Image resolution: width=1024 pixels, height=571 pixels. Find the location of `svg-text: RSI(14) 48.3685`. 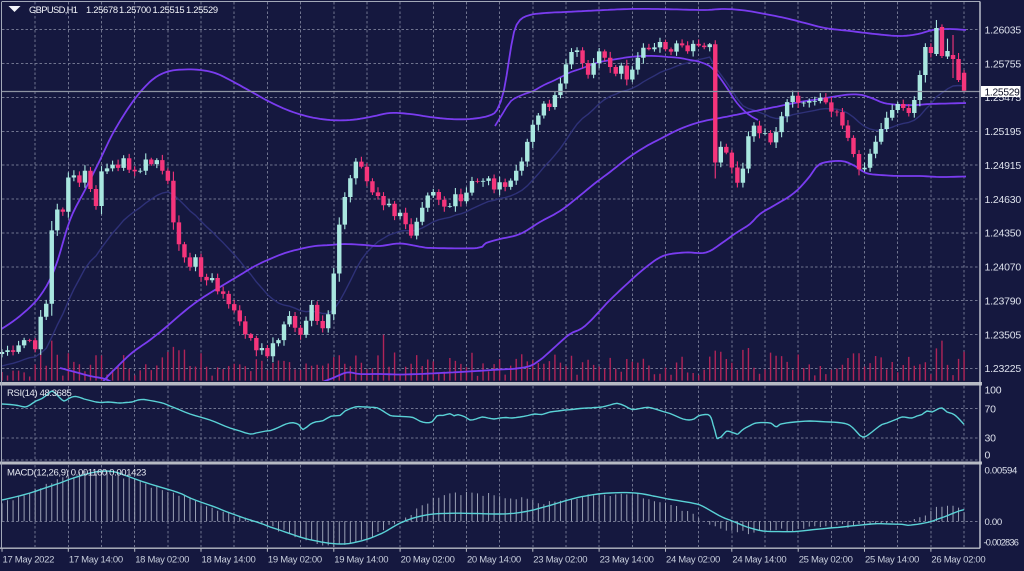

svg-text: RSI(14) 48.3685 is located at coordinates (39, 393).